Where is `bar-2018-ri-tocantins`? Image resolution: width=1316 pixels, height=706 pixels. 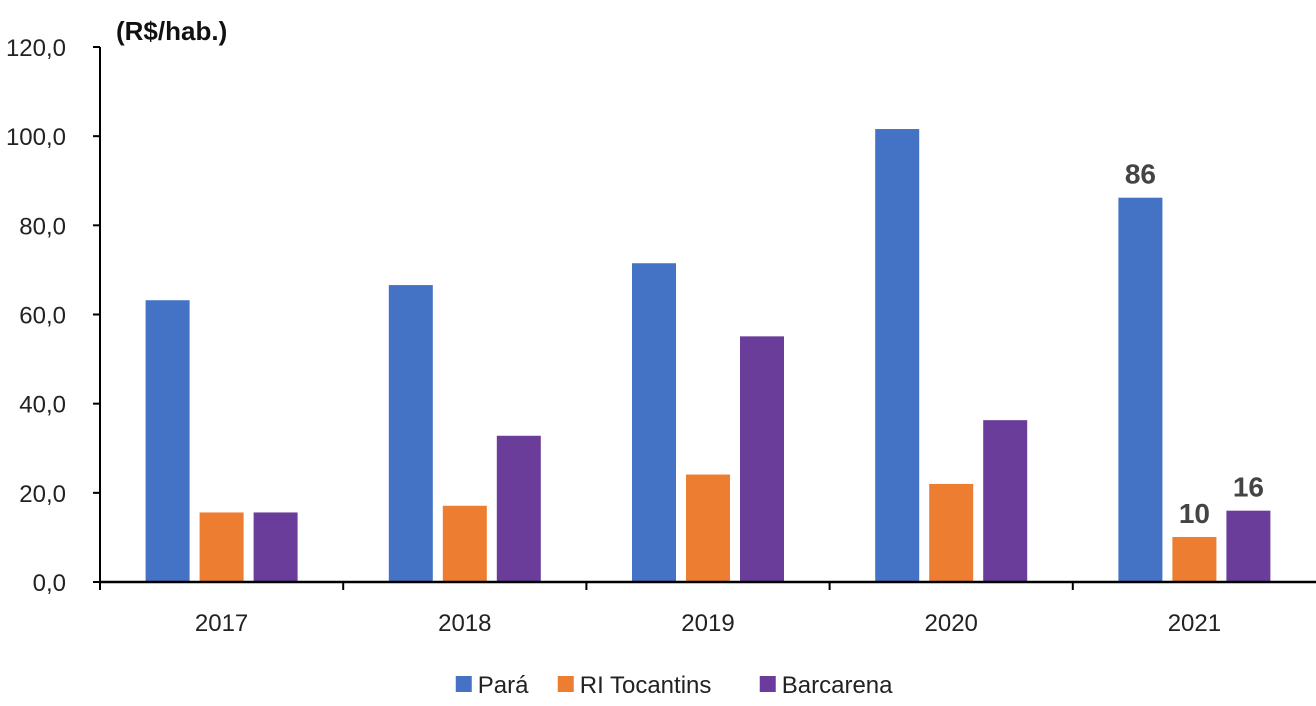 bar-2018-ri-tocantins is located at coordinates (464, 543).